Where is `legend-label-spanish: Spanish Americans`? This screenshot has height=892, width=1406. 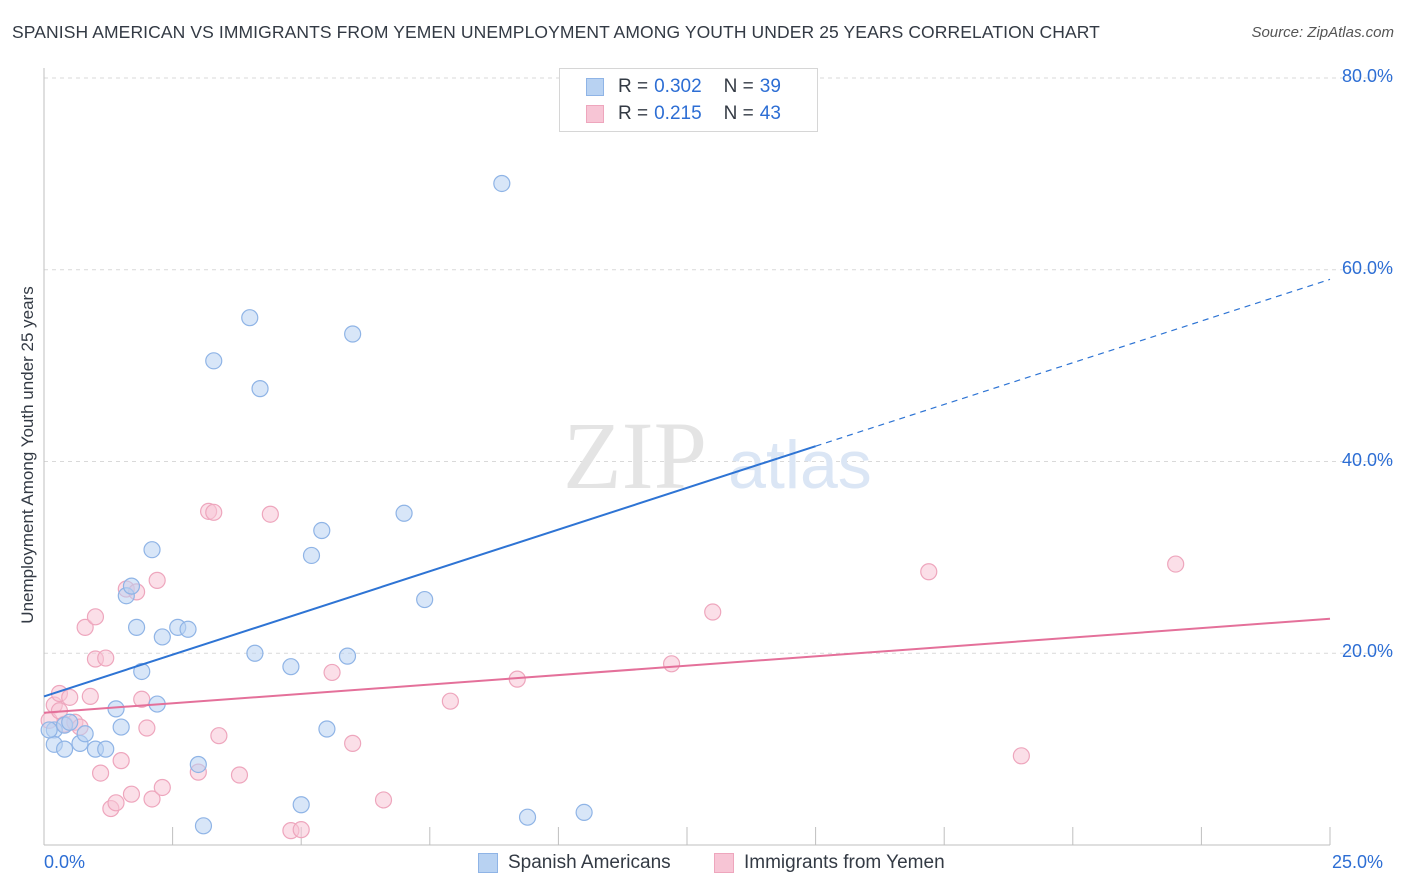
legend-label-spanish: Spanish Americans is located at coordinates (589, 862).